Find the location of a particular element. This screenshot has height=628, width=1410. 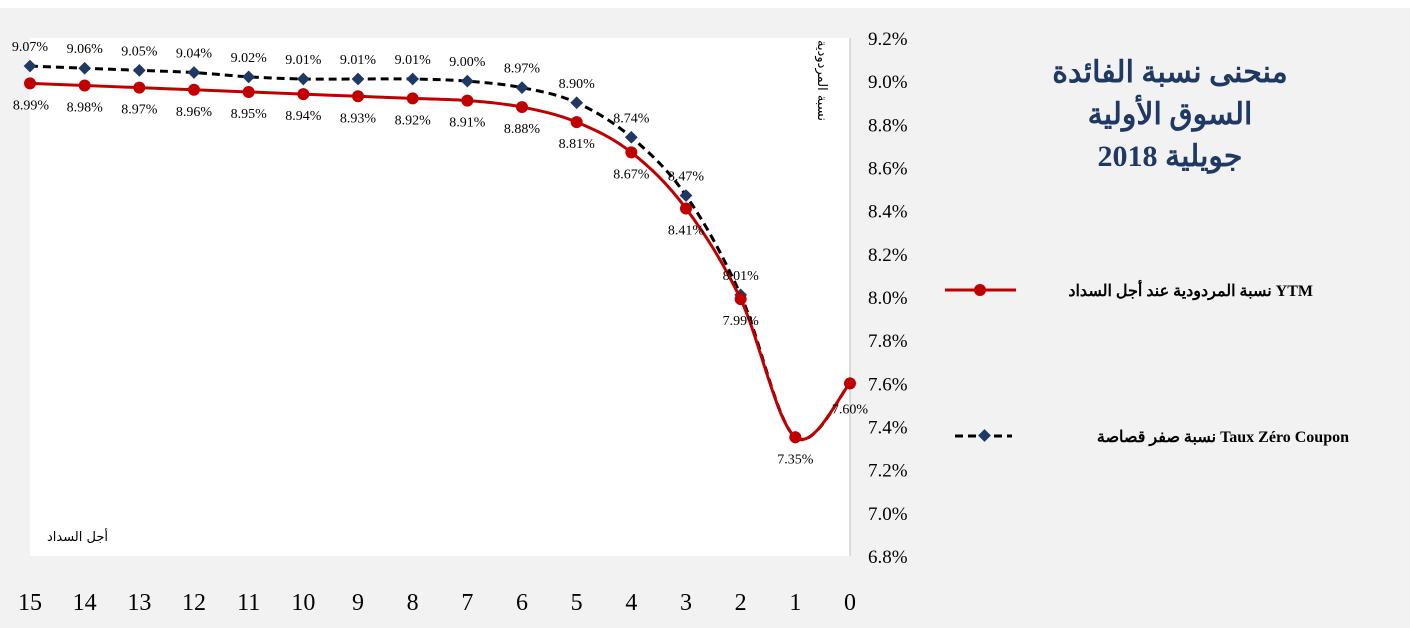

y-tick-label: 8.4% is located at coordinates (888, 212).